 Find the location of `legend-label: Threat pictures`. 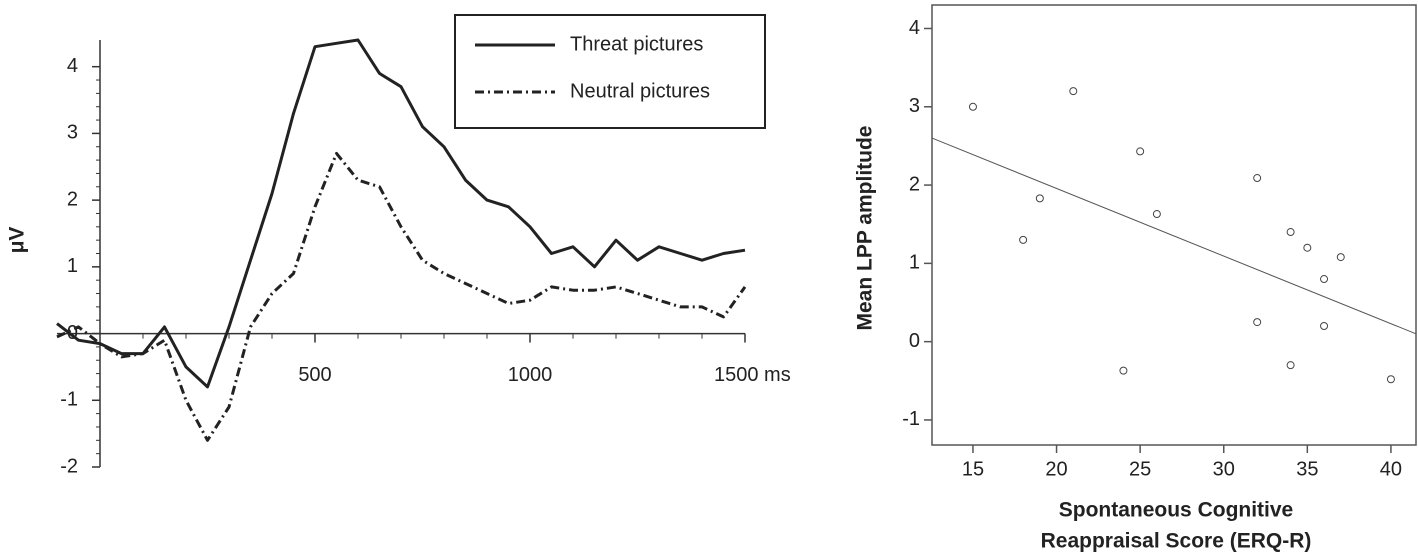

legend-label: Threat pictures is located at coordinates (636, 44).